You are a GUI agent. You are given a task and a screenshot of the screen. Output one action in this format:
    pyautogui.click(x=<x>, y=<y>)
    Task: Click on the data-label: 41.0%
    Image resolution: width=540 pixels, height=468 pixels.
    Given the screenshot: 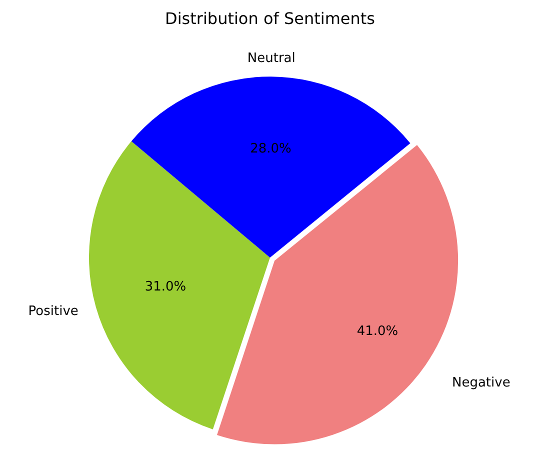 What is the action you would take?
    pyautogui.click(x=377, y=332)
    